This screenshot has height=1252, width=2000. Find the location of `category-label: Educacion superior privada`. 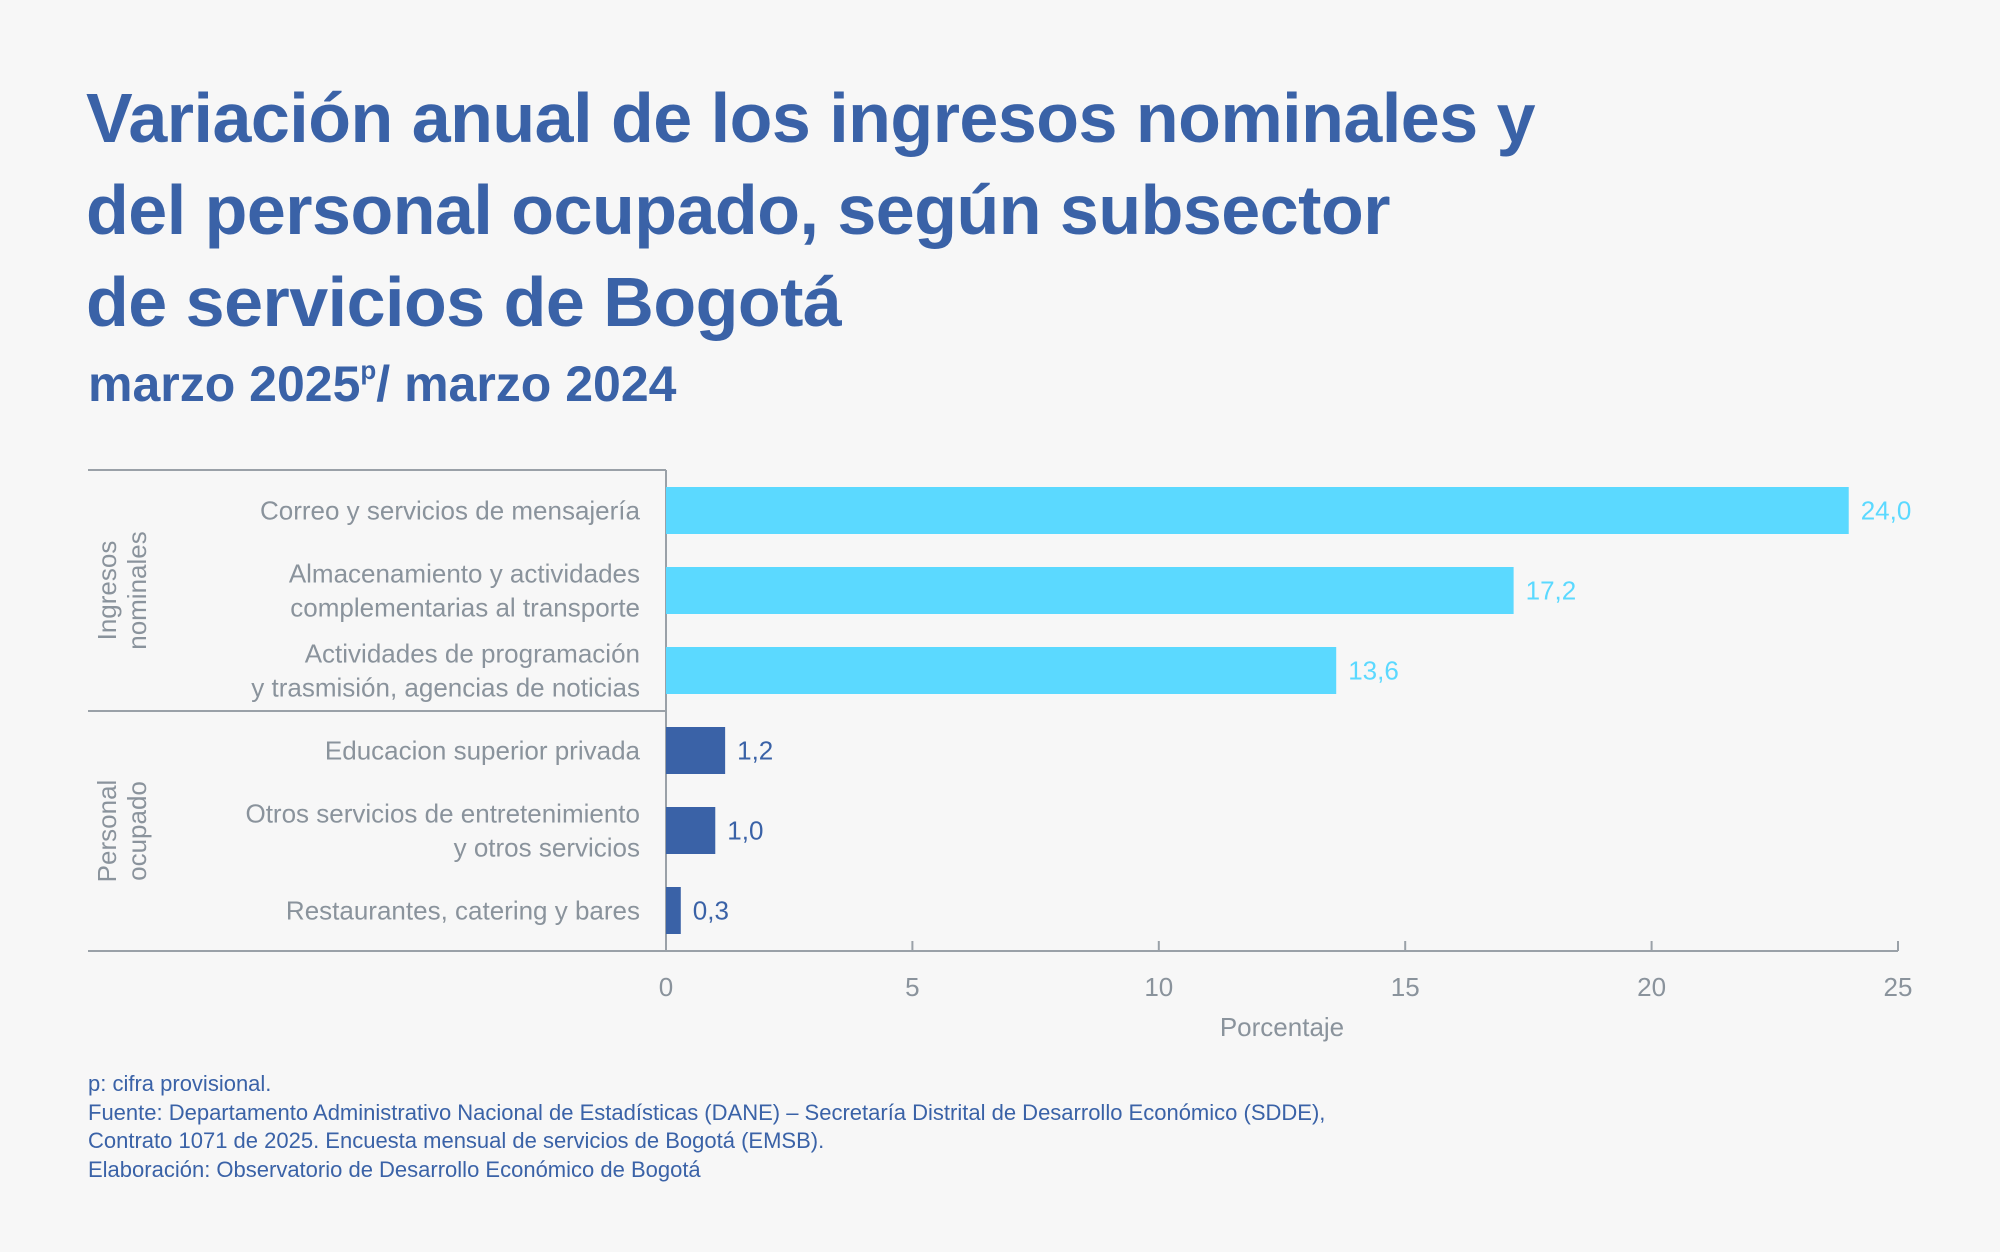

category-label: Educacion superior privada is located at coordinates (483, 751).